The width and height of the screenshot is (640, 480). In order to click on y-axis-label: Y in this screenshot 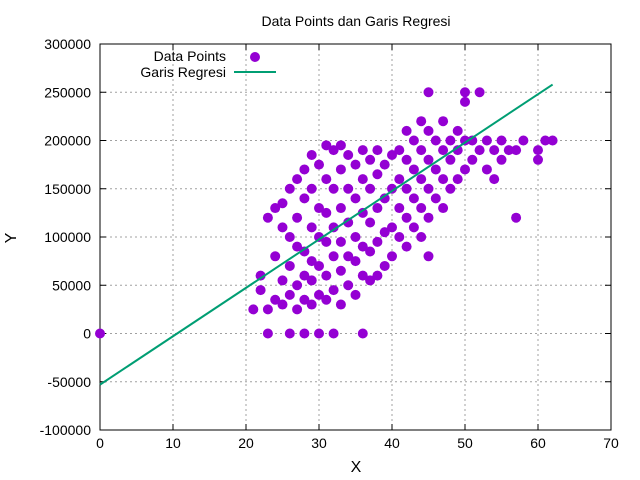, I will do `click(11, 237)`.